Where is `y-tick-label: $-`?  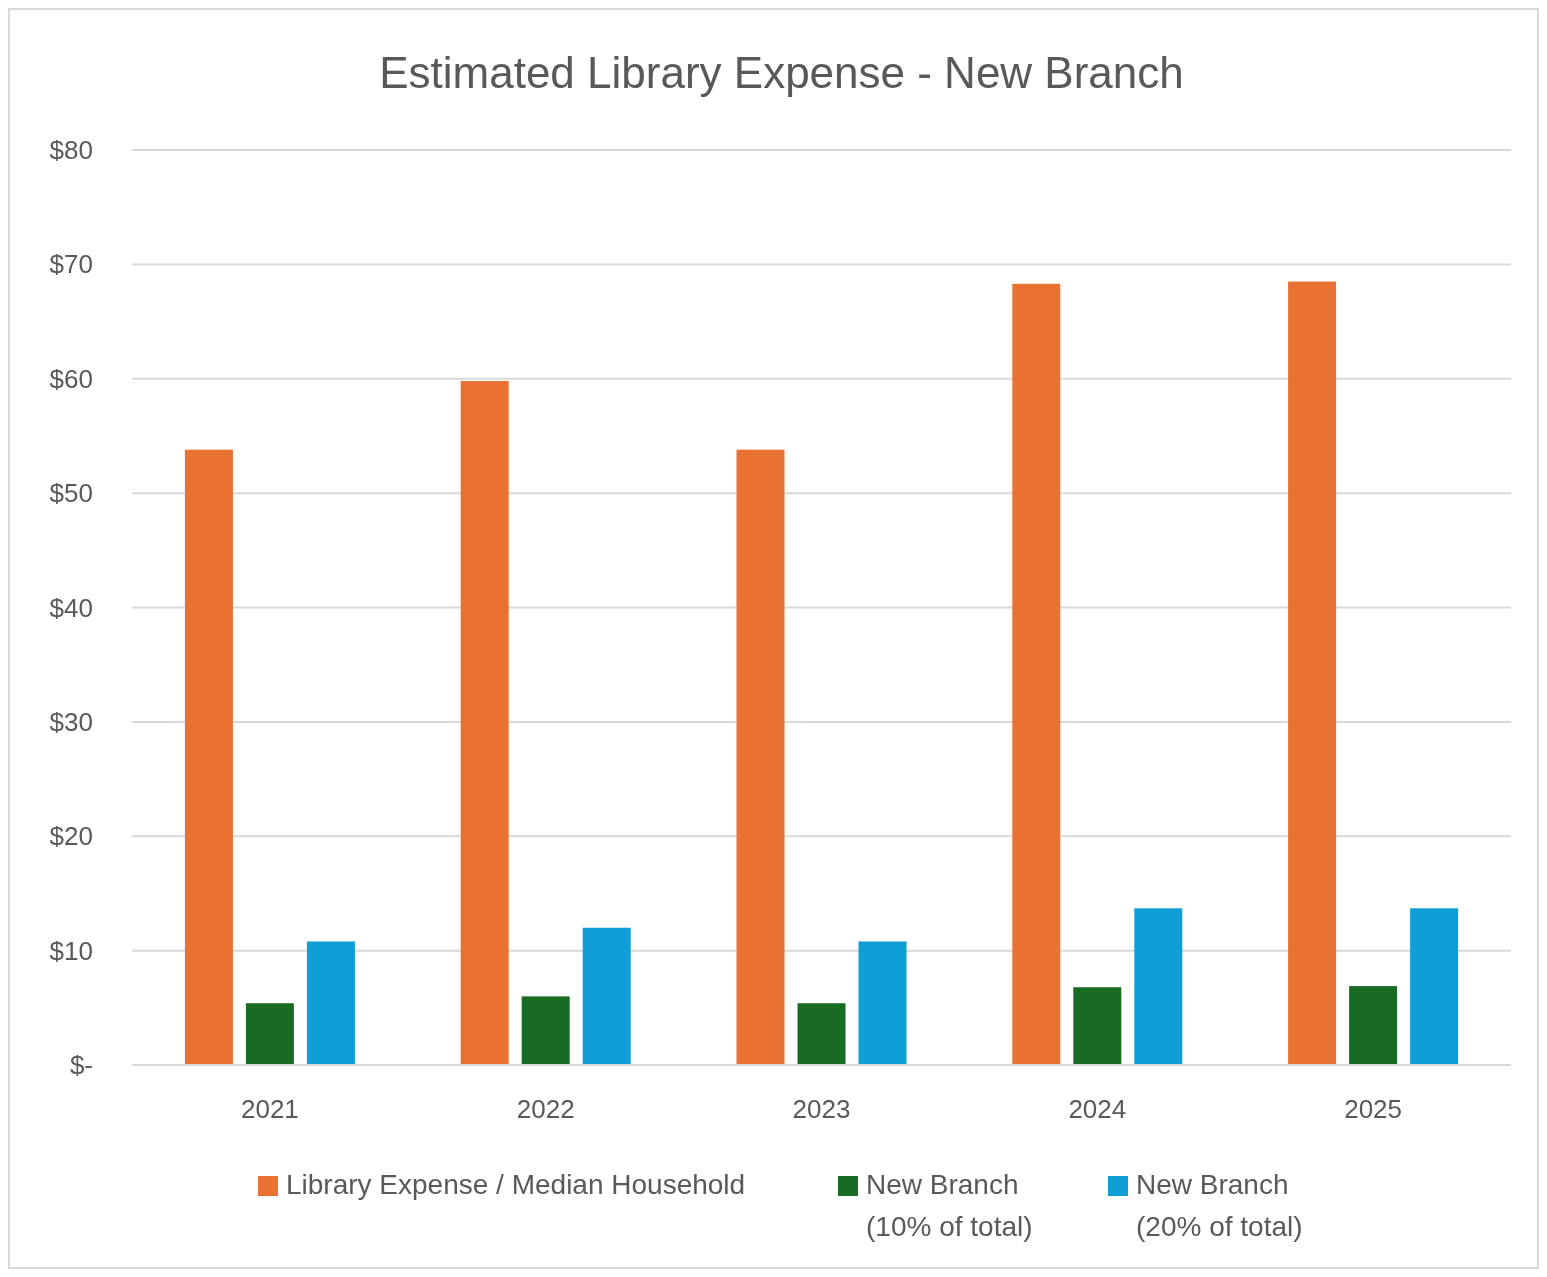
y-tick-label: $- is located at coordinates (81, 1065).